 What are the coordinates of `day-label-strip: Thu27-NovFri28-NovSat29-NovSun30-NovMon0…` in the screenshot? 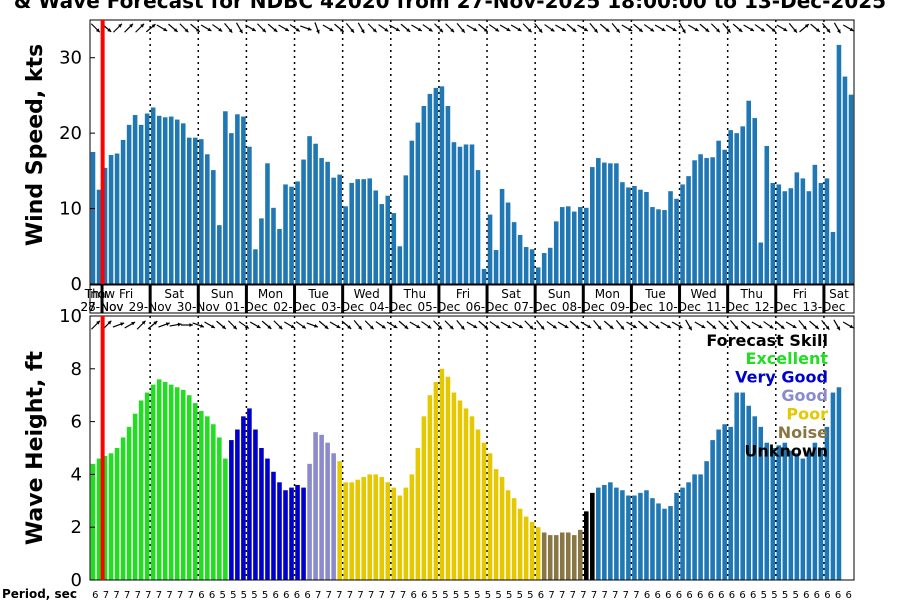 It's located at (468, 299).